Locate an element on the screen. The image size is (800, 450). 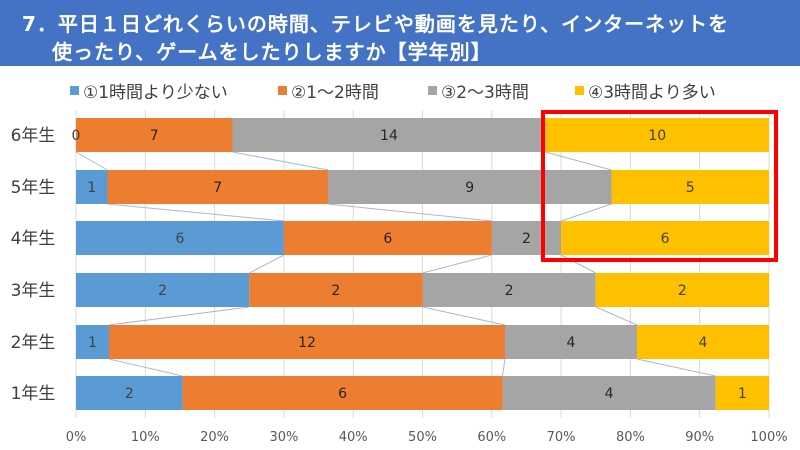
highlight-box is located at coordinates (659, 186).